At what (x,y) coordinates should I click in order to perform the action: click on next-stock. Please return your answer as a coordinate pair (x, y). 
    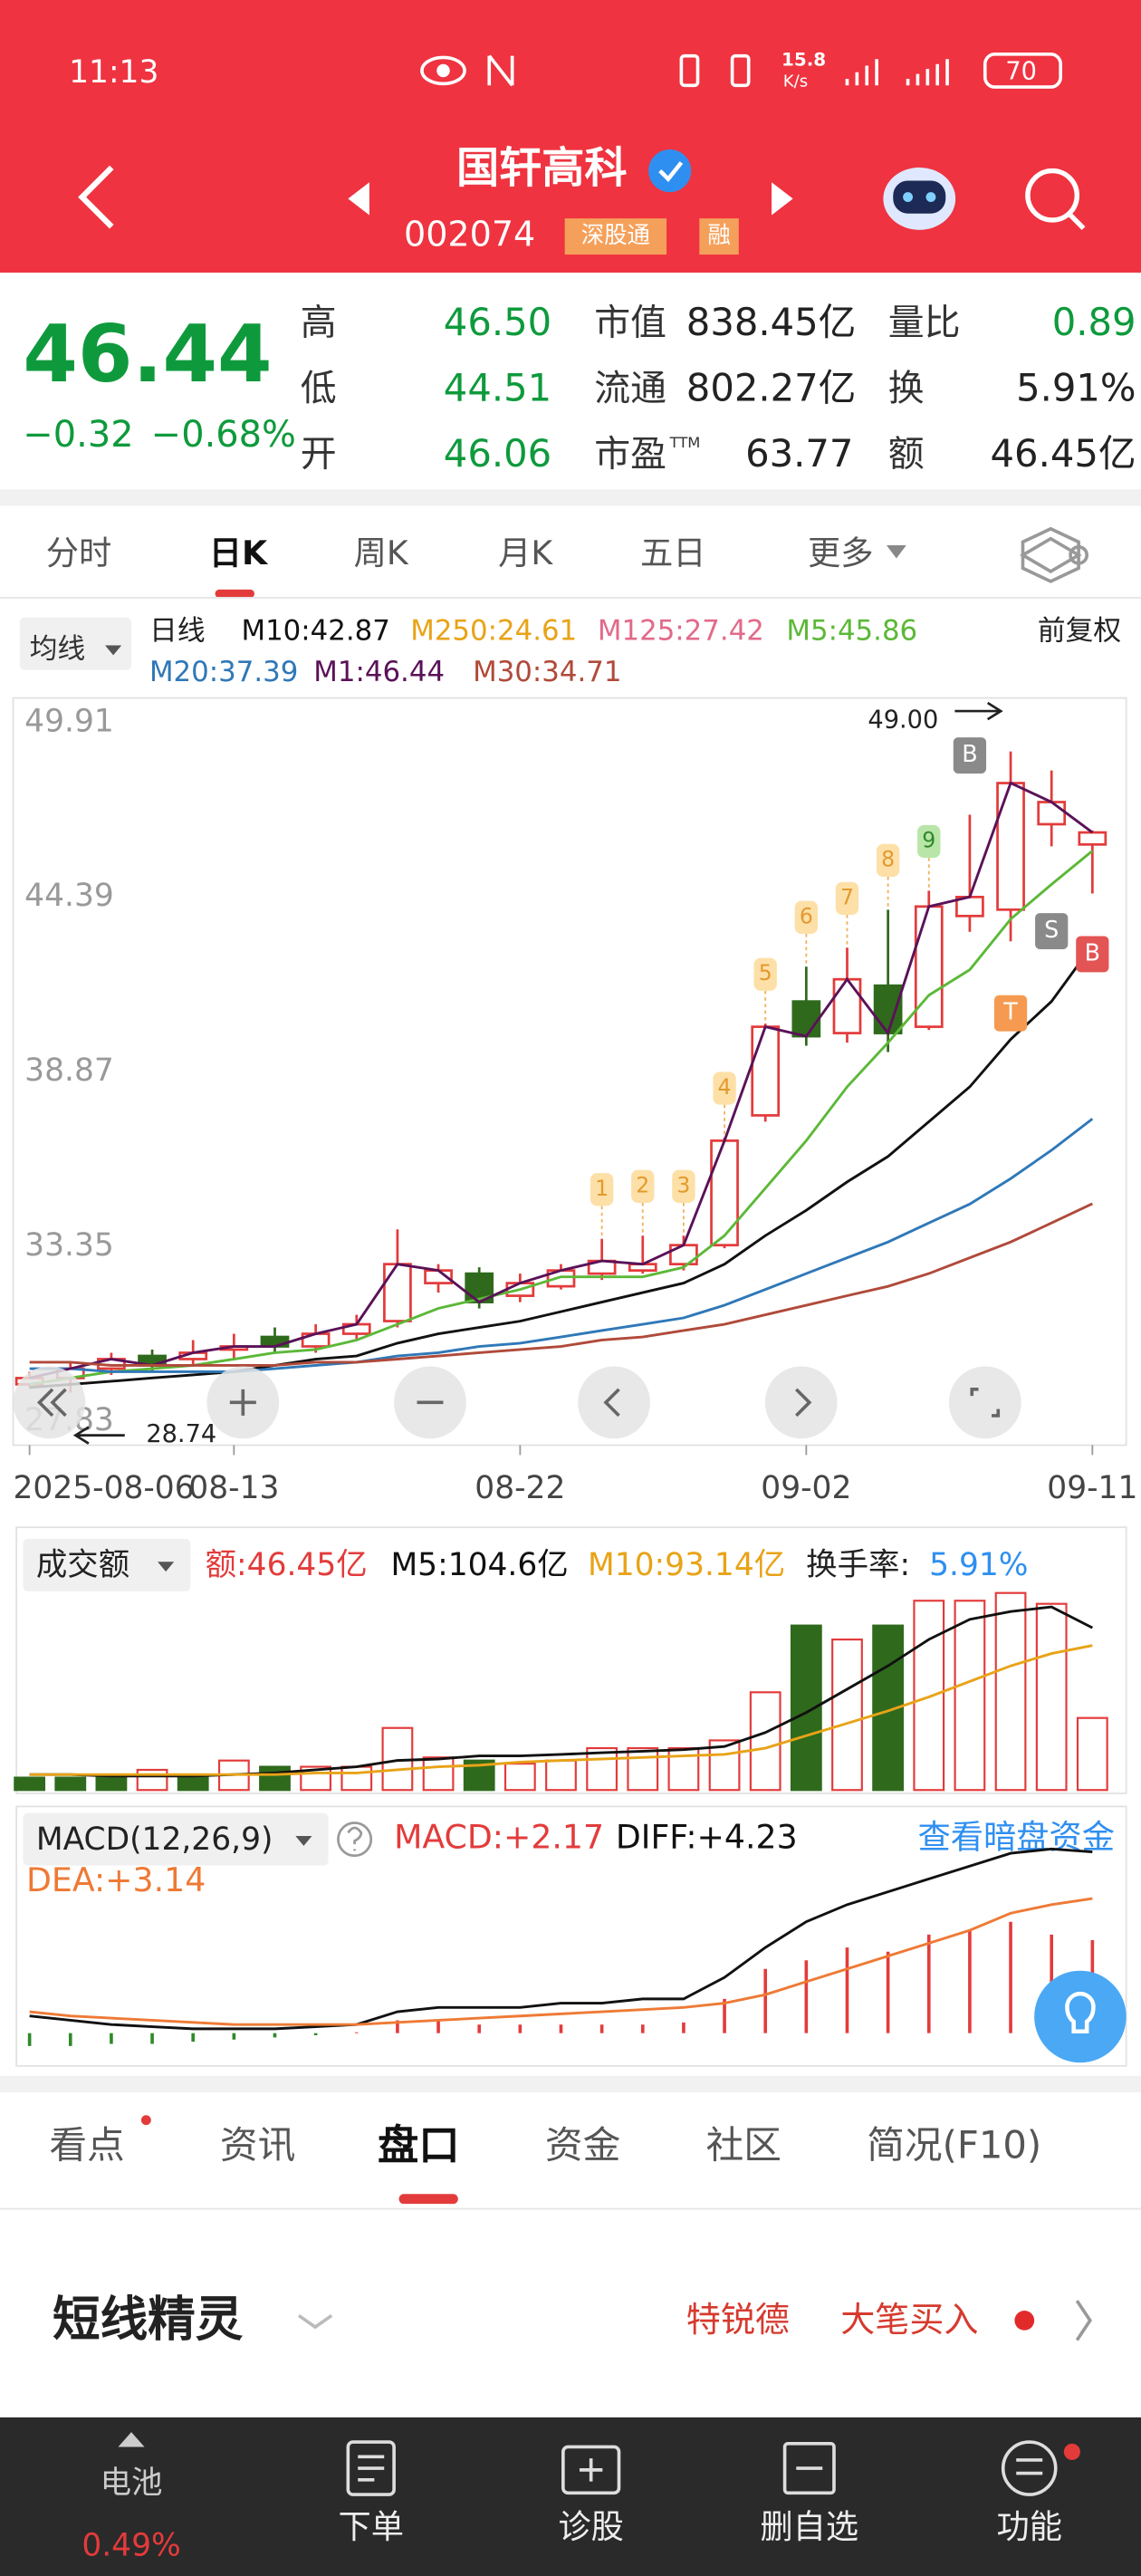
    Looking at the image, I should click on (782, 199).